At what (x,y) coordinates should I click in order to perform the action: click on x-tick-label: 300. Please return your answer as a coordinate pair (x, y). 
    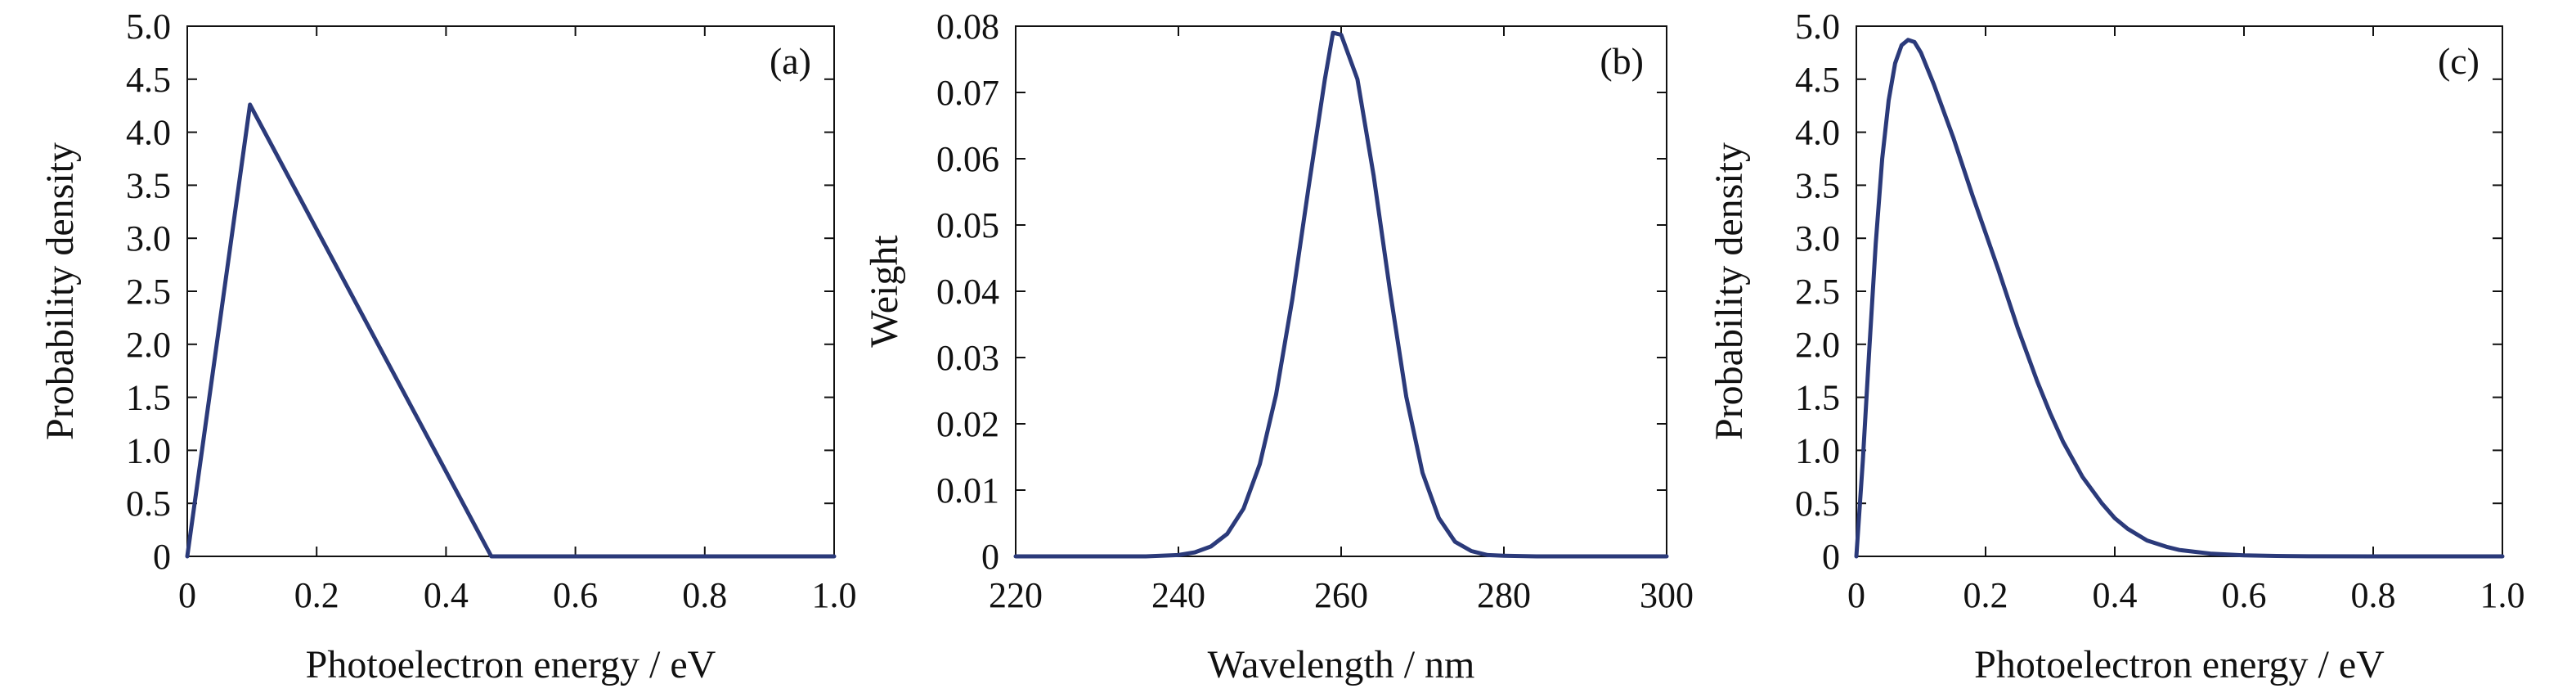
    Looking at the image, I should click on (1667, 595).